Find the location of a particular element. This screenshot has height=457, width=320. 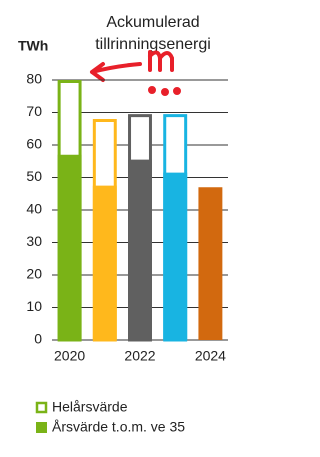

scribble is located at coordinates (161, 61).